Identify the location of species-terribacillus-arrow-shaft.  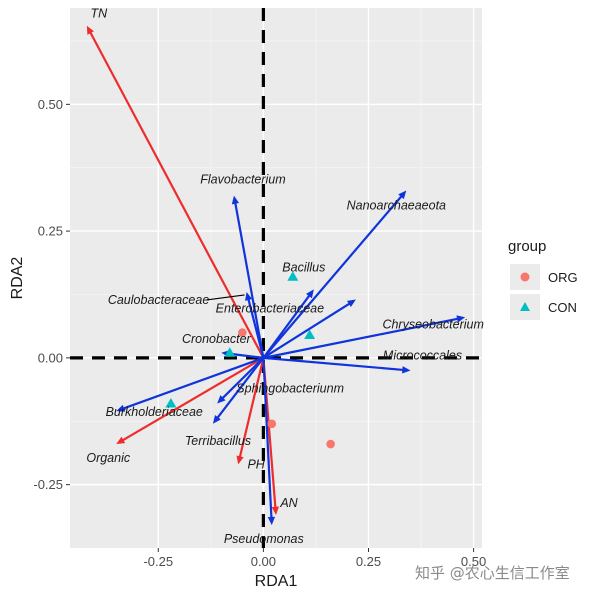
(240, 388).